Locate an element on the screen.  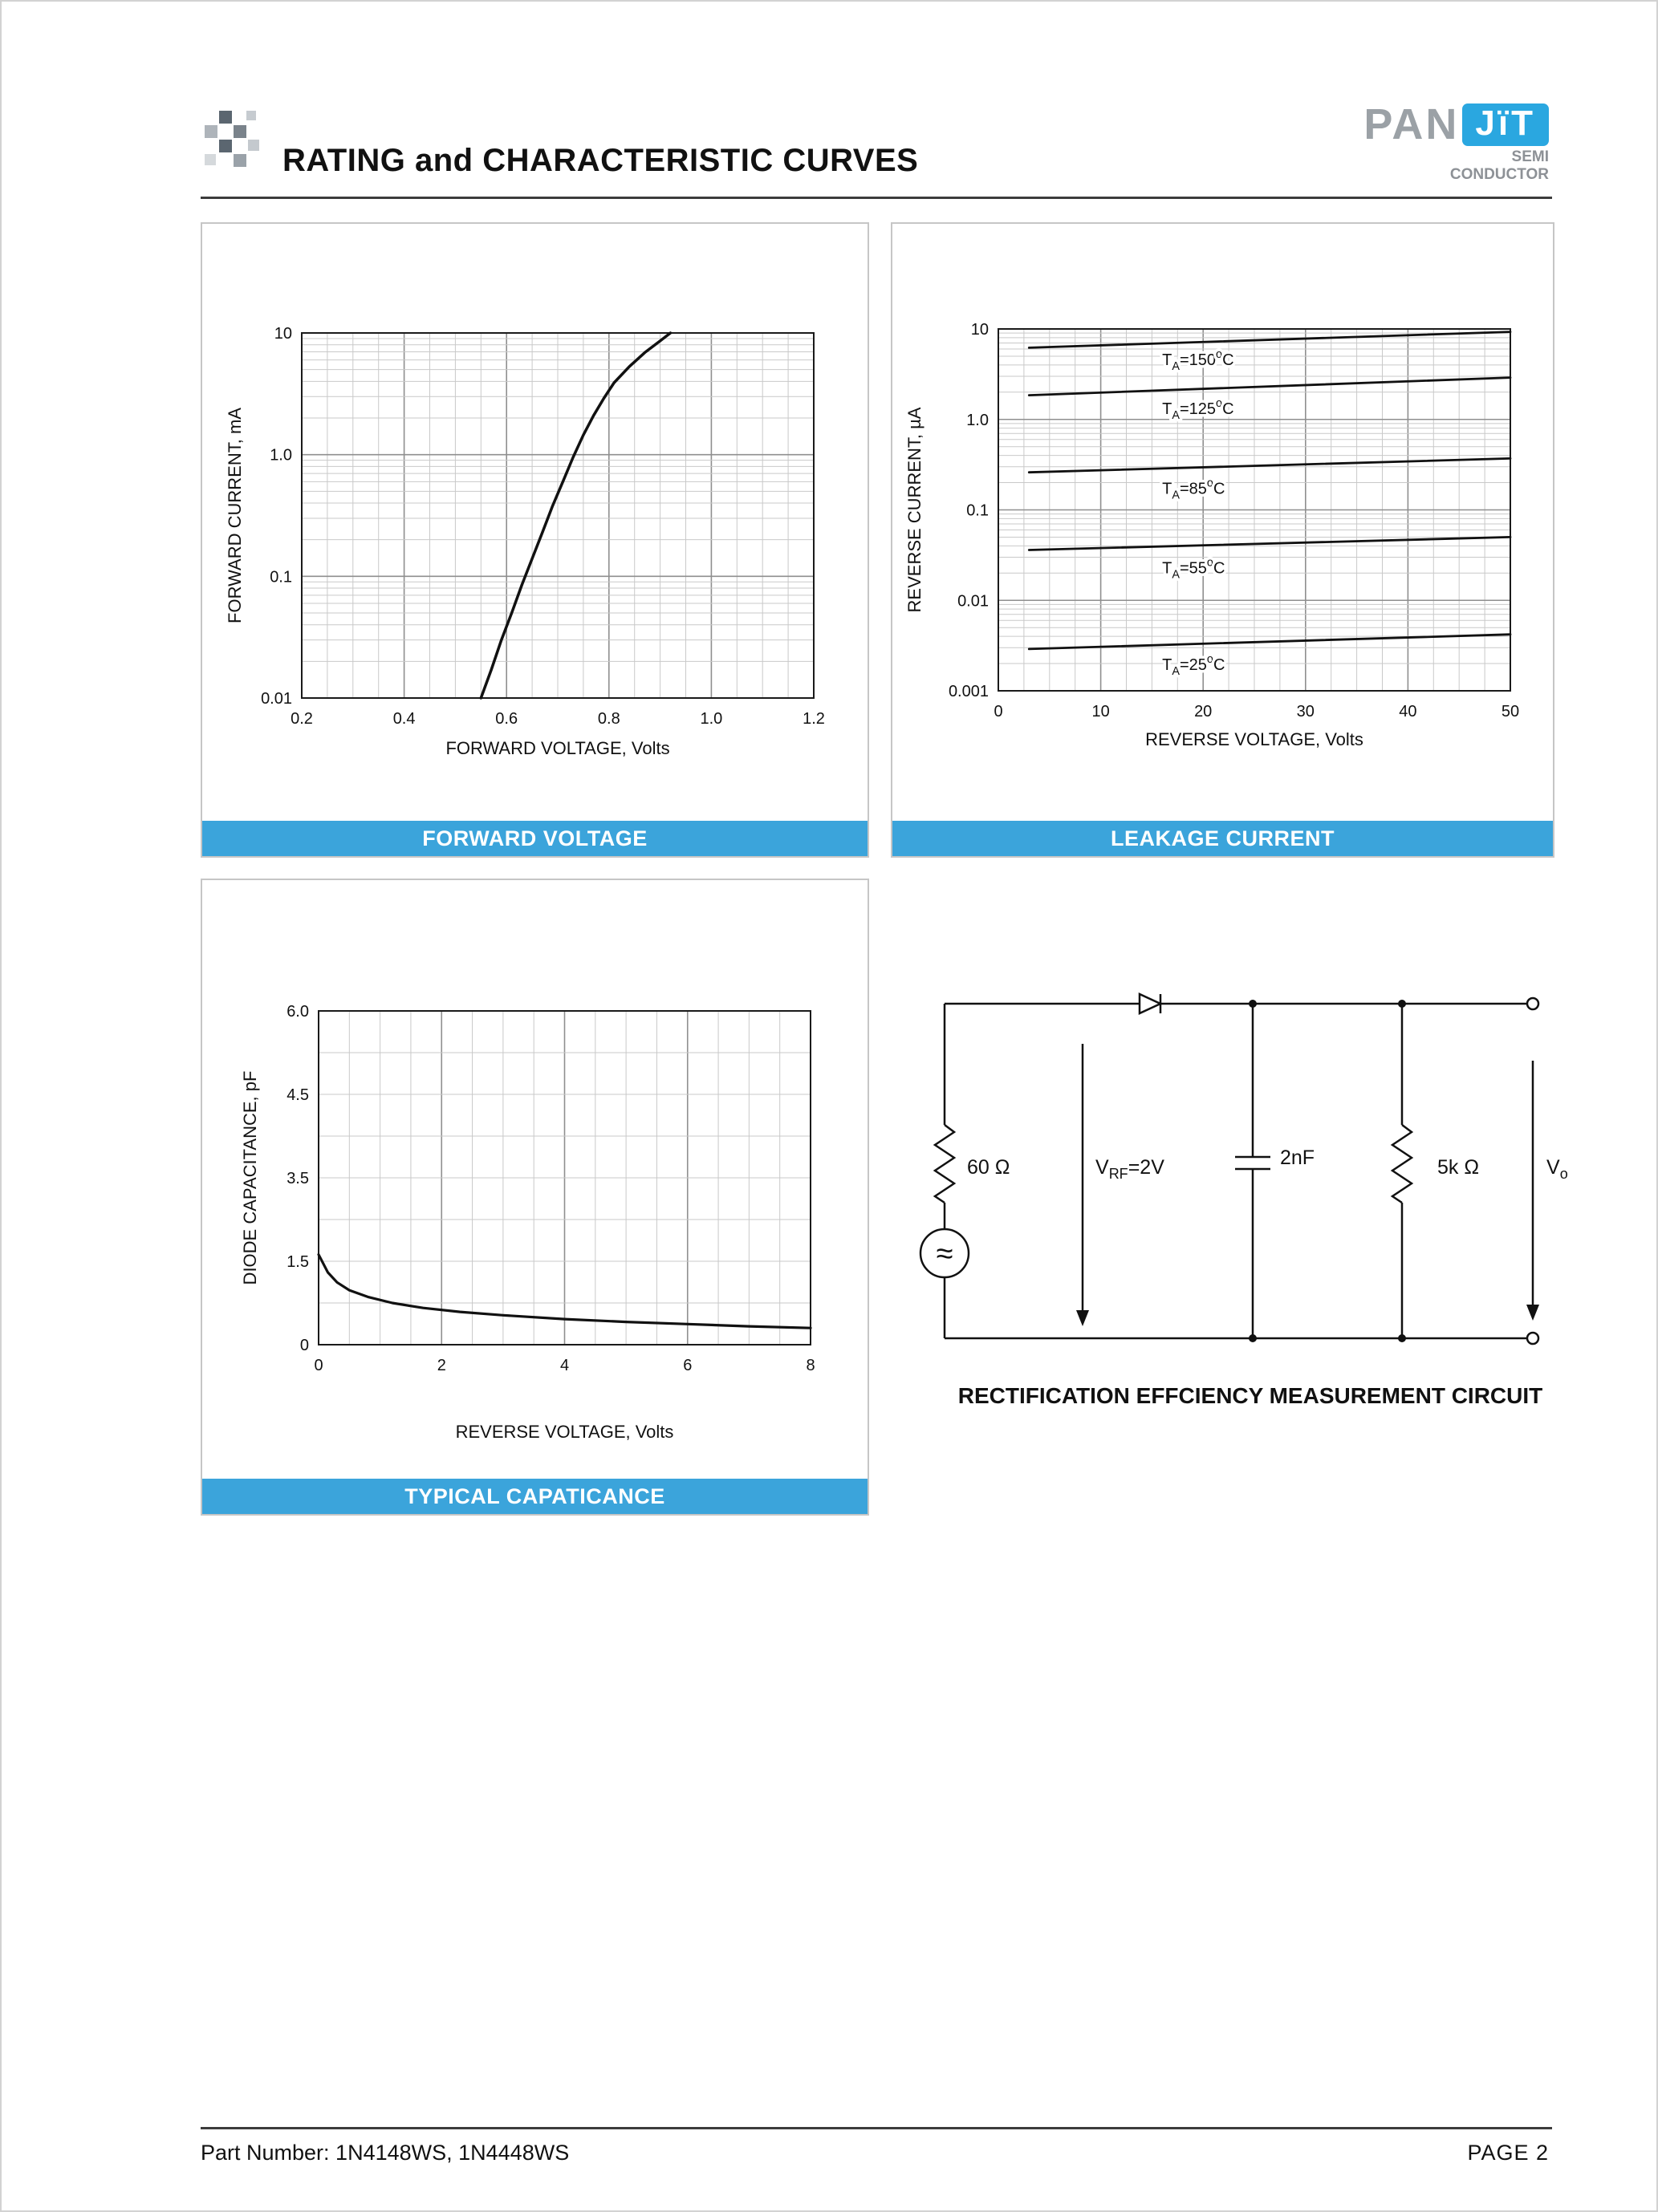
header-rule is located at coordinates (876, 198).